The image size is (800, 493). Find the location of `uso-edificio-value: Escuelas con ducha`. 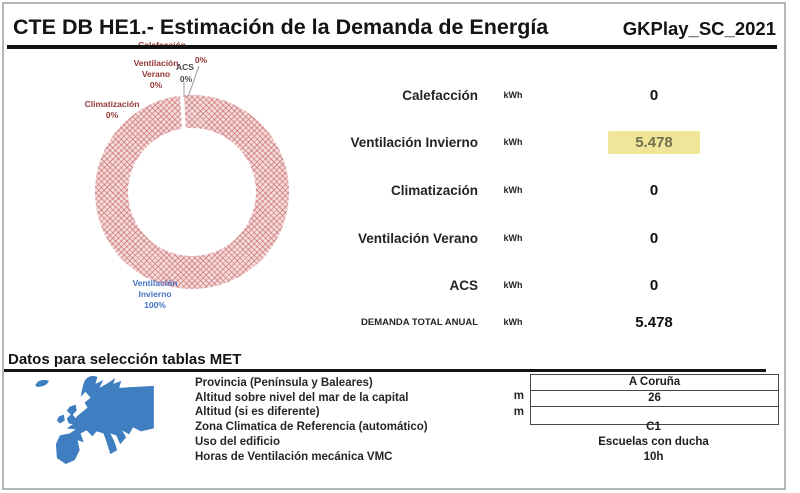

uso-edificio-value: Escuelas con ducha is located at coordinates (653, 442).